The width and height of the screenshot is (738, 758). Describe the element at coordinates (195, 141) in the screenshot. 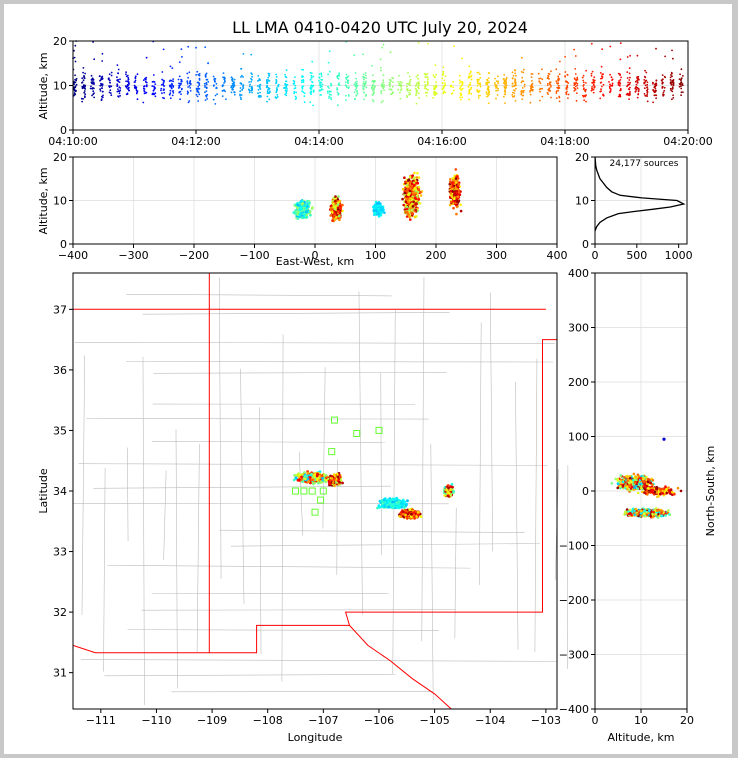

I see `time-height-xtick-label: 04:12:00` at that location.